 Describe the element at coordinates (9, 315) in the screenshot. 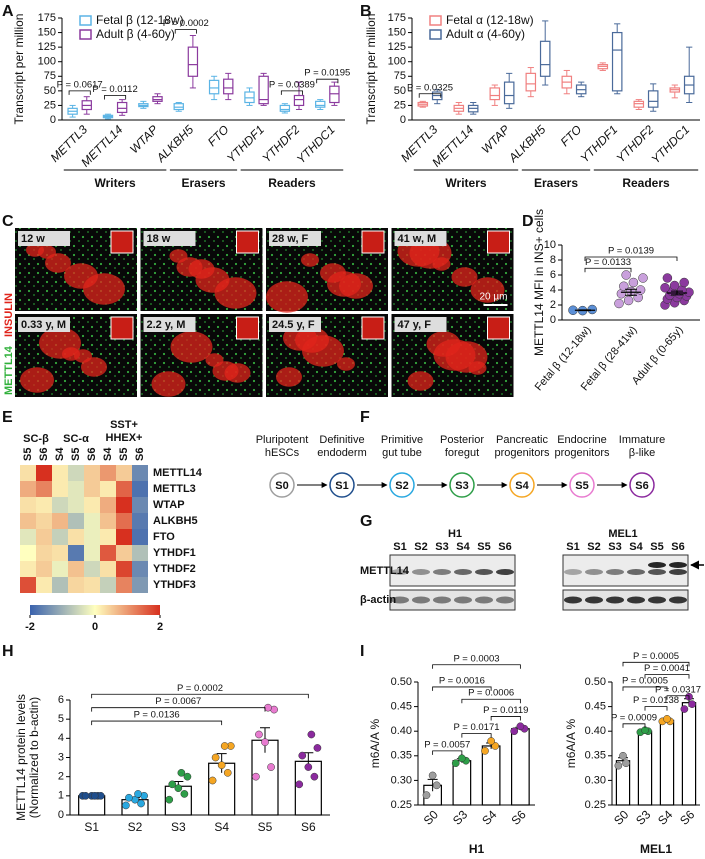

I see `stain-label: INSULIN` at that location.